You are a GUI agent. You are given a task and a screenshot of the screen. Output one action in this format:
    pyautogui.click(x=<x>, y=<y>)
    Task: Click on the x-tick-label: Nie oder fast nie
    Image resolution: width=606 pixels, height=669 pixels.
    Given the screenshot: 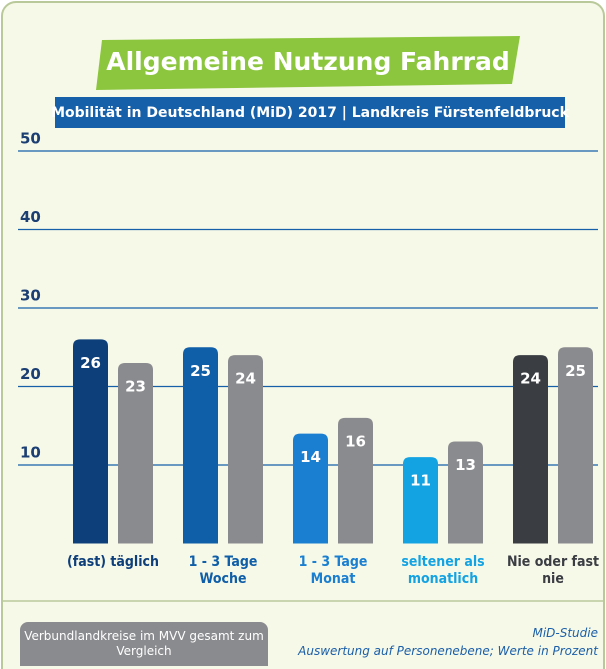 What is the action you would take?
    pyautogui.click(x=553, y=570)
    